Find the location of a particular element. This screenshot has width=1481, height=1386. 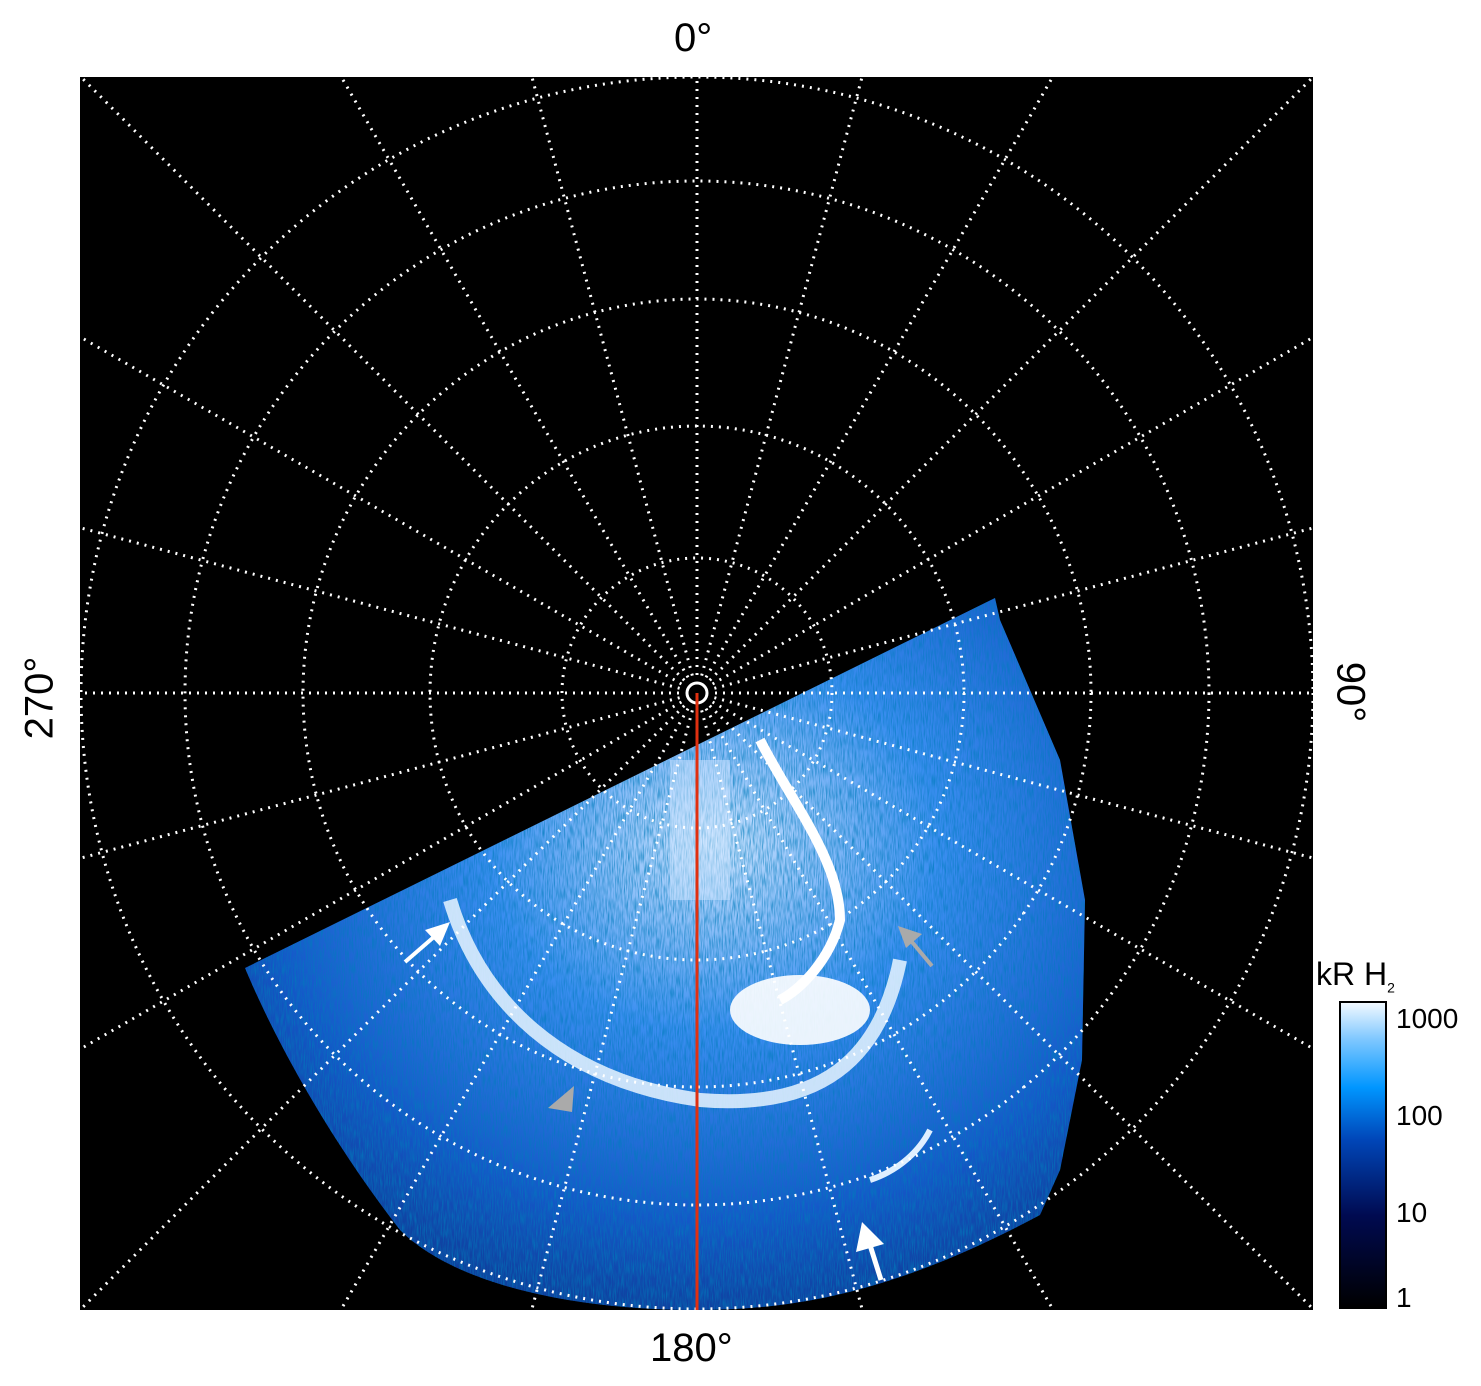

colorbar-tick-label: 1 is located at coordinates (1404, 1297).